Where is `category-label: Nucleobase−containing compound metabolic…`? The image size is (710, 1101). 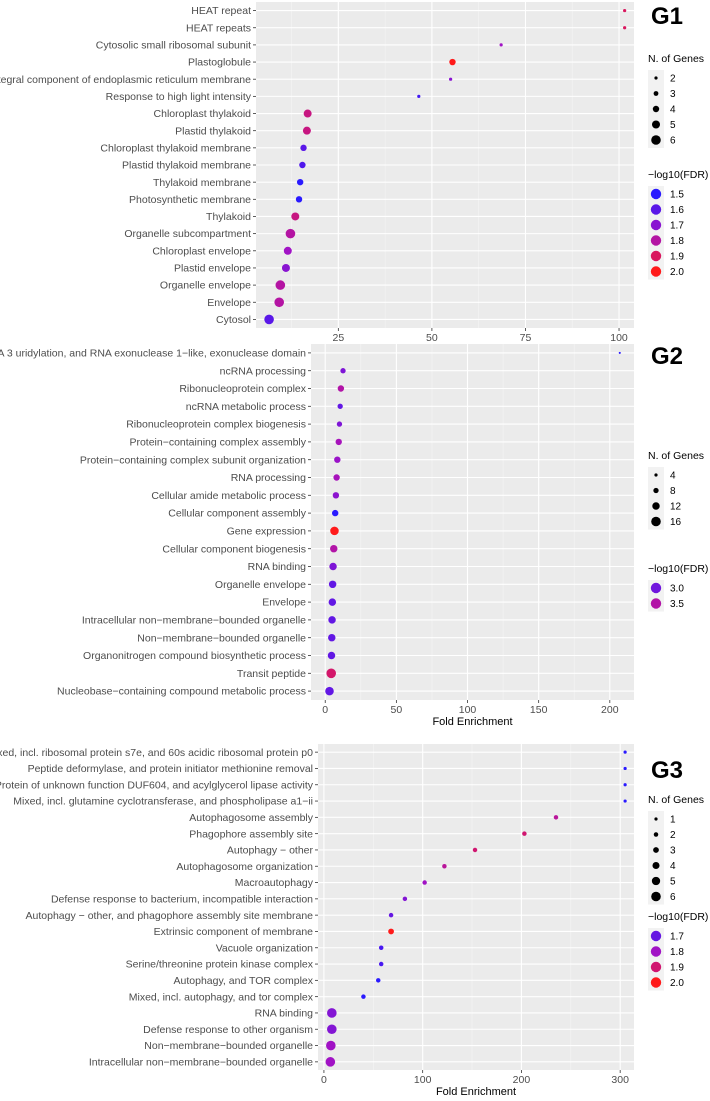
category-label: Nucleobase−containing compound metabolic… is located at coordinates (181, 692).